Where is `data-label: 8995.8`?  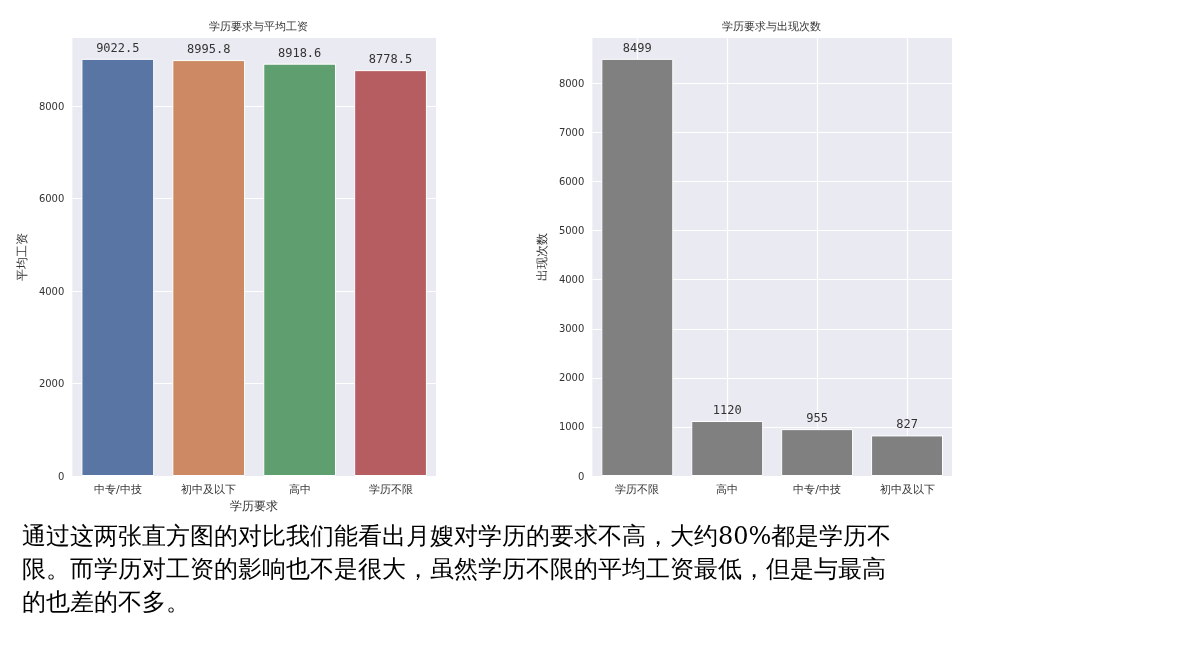 data-label: 8995.8 is located at coordinates (209, 49).